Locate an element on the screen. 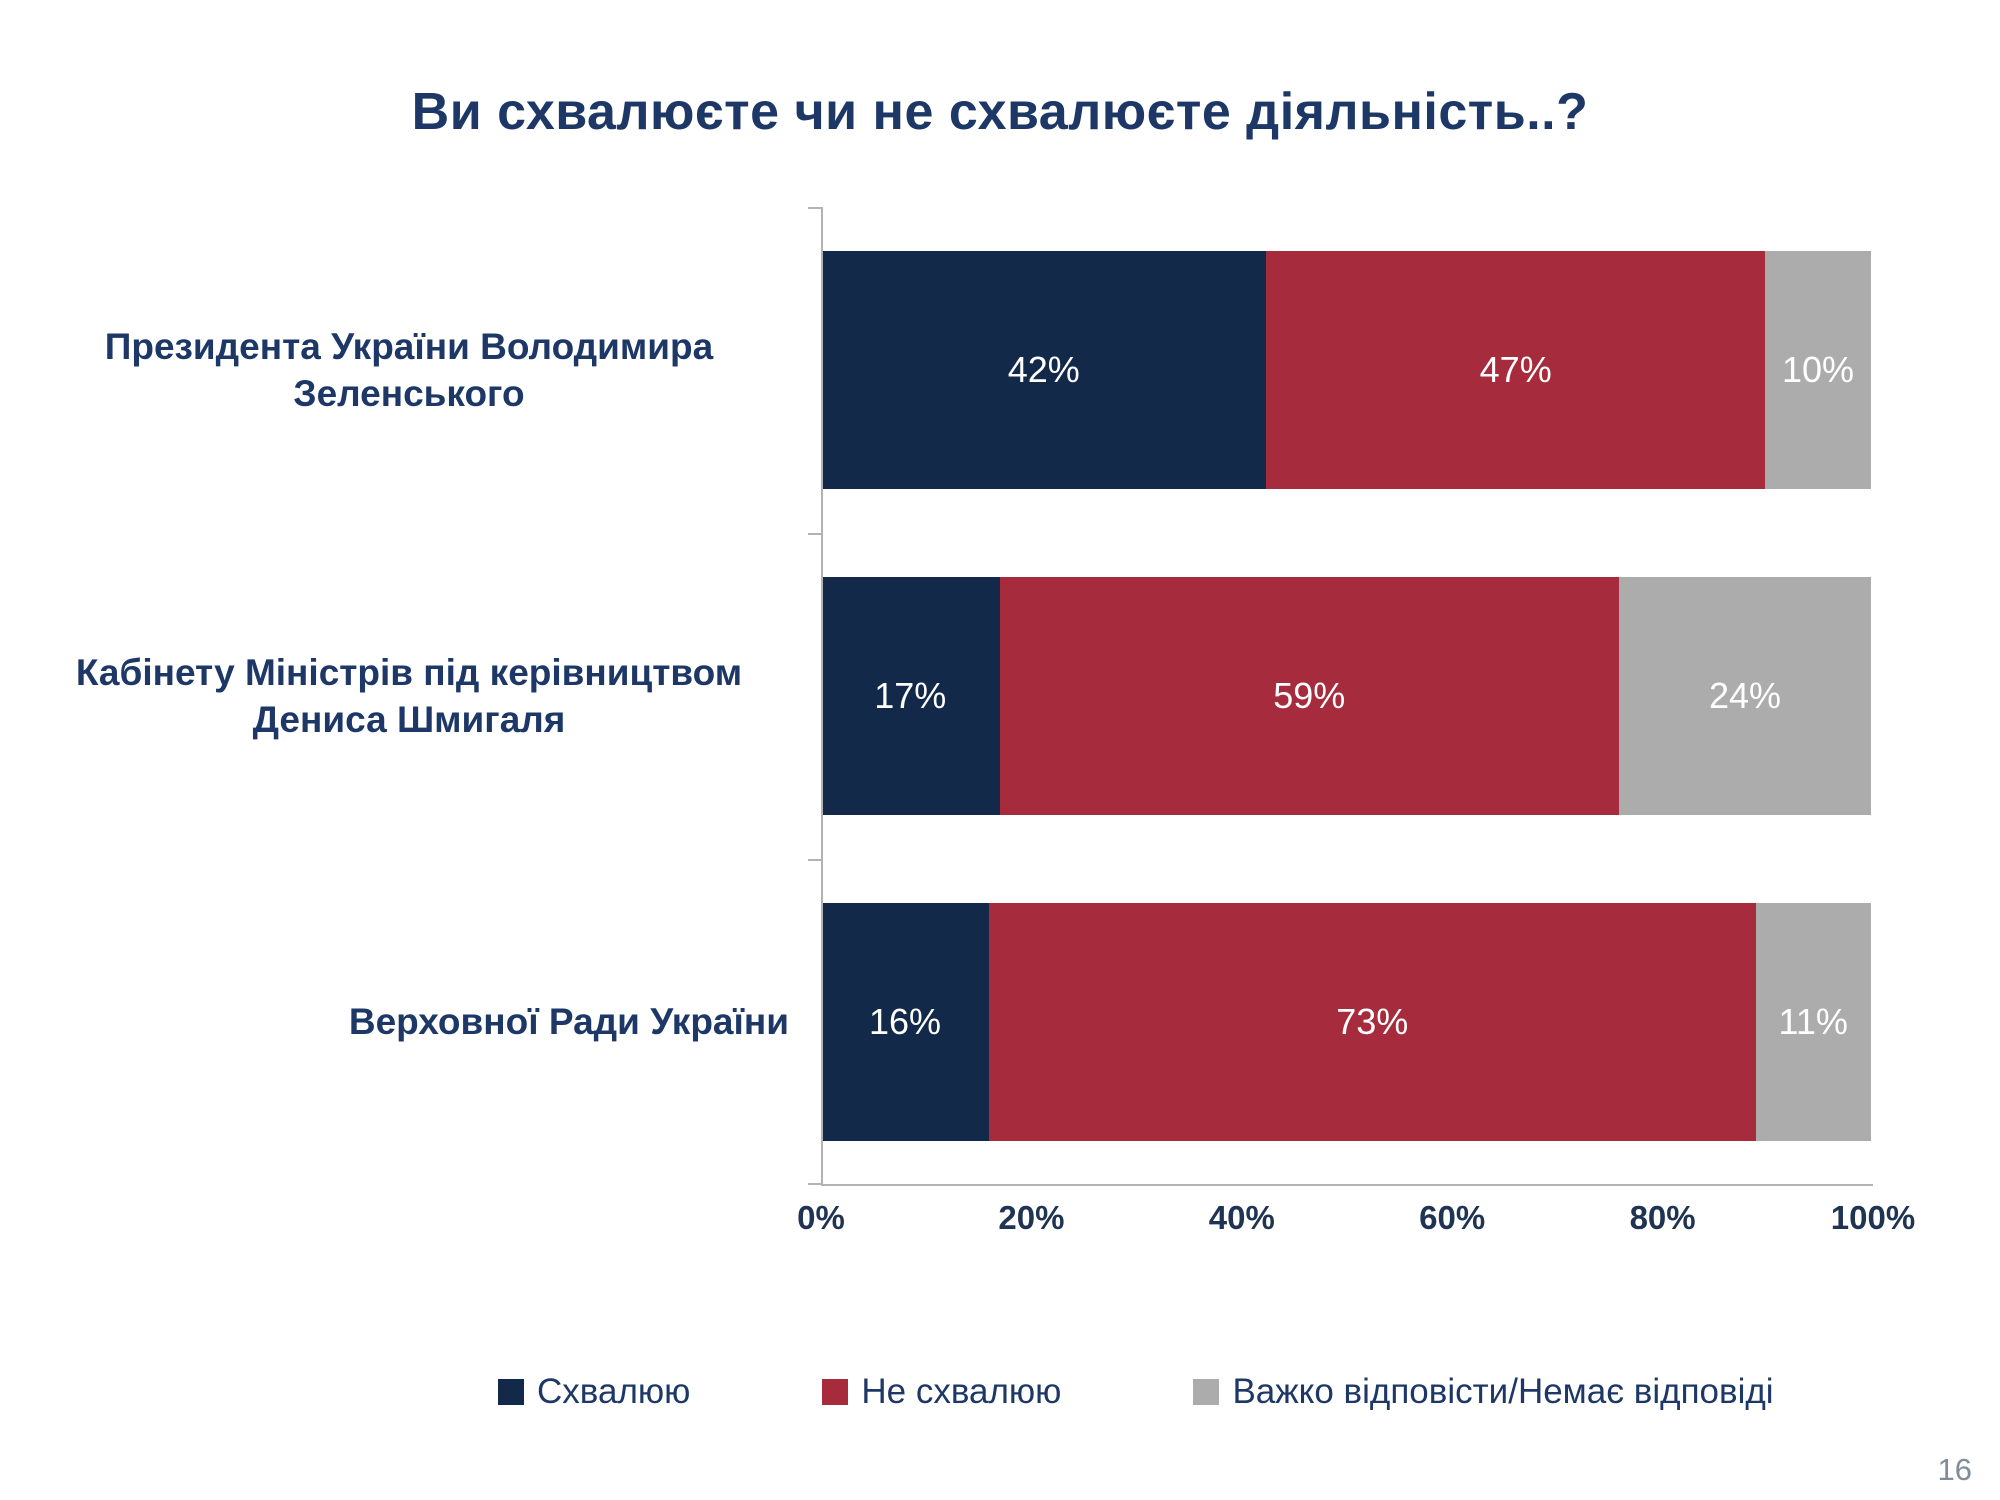 The width and height of the screenshot is (2000, 1500). bar-segment: 73% is located at coordinates (1372, 1022).